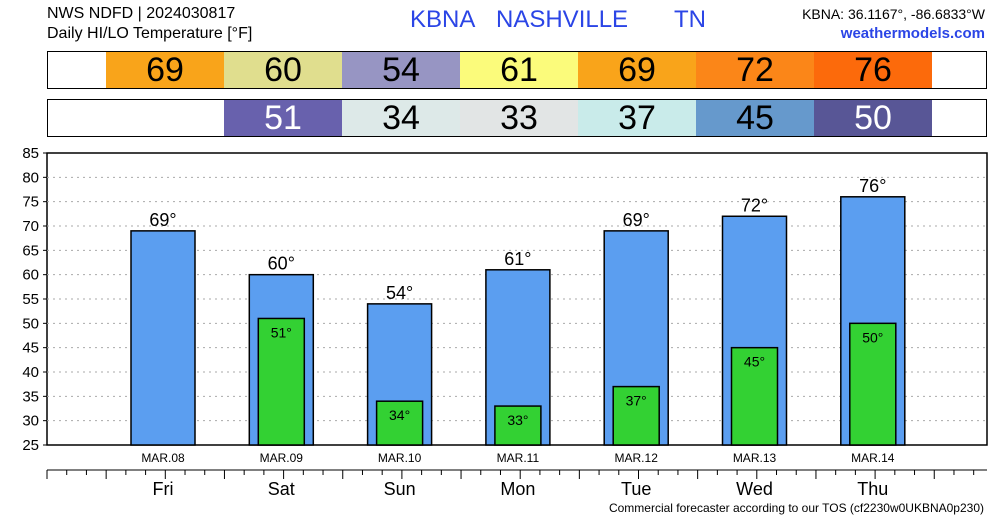 This screenshot has height=520, width=1000. What do you see at coordinates (401, 70) in the screenshot?
I see `high-temp-cell: 54` at bounding box center [401, 70].